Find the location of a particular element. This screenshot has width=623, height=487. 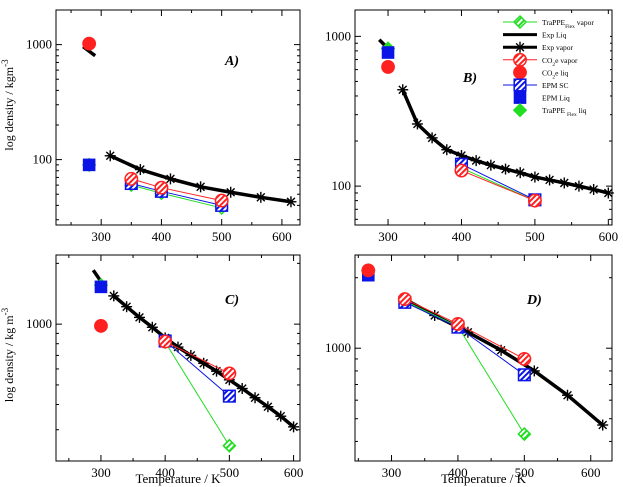

legend-entry-epm-liq: EPM Liq is located at coordinates (541, 97).